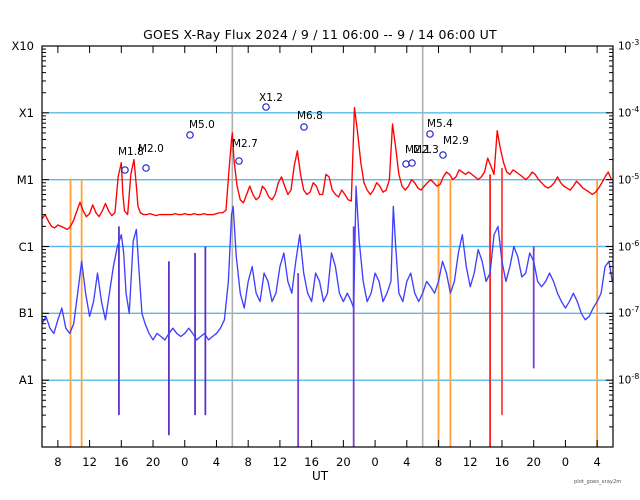 This screenshot has height=500, width=640. I want to click on x-axis-label-1: 12, so click(89, 462).